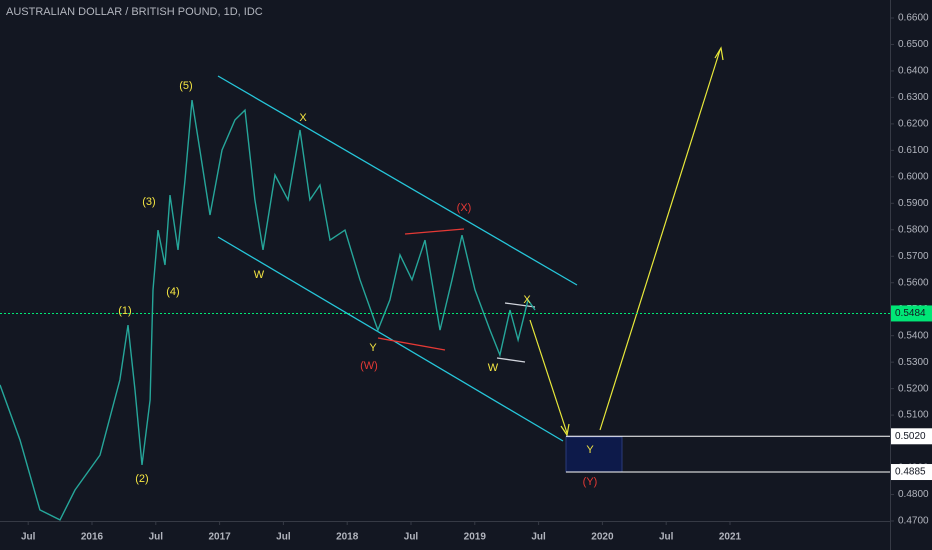 This screenshot has height=550, width=932. Describe the element at coordinates (913, 124) in the screenshot. I see `y-tick-label: 0.6200` at that location.